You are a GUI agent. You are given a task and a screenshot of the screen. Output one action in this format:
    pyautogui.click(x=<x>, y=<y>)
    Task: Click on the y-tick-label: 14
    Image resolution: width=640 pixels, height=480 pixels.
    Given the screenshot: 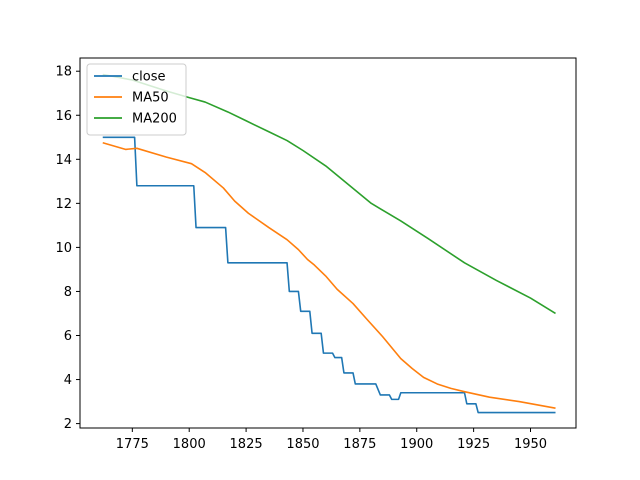 What is the action you would take?
    pyautogui.click(x=63, y=160)
    